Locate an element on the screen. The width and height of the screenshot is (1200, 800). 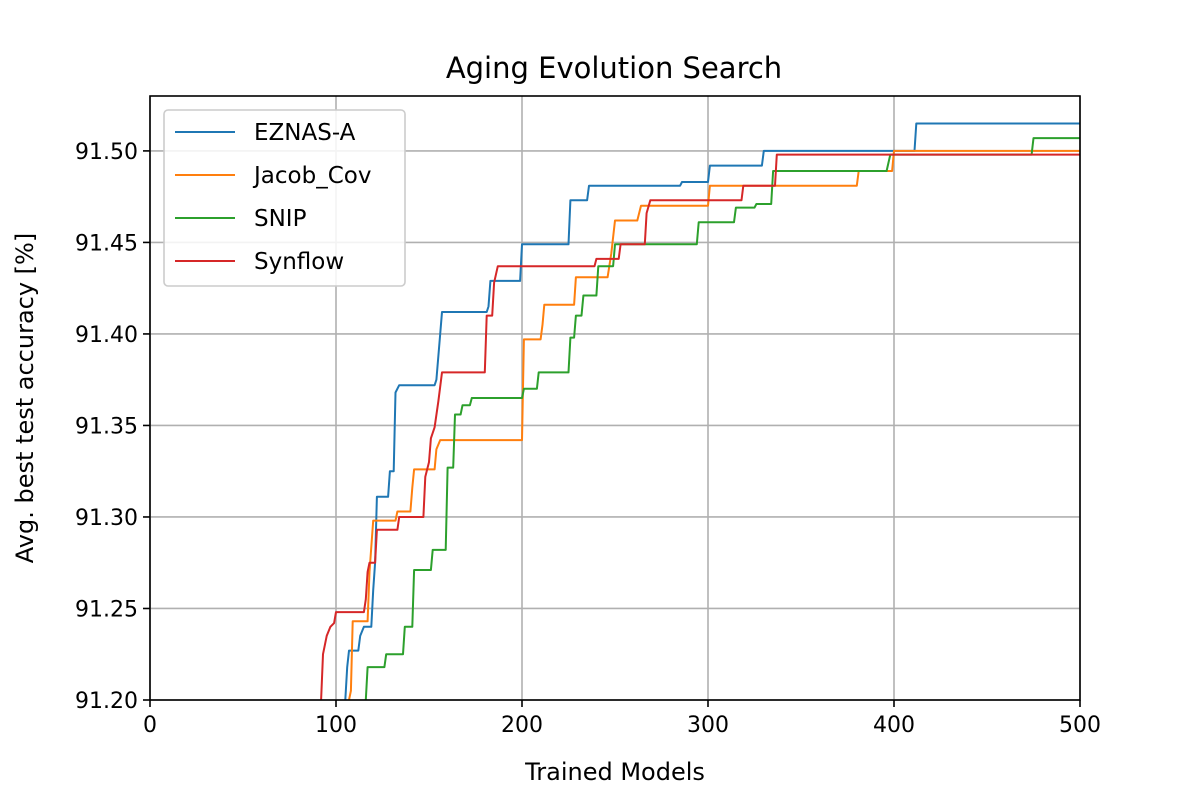
y-tick-label: 91.50 is located at coordinates (106, 152).